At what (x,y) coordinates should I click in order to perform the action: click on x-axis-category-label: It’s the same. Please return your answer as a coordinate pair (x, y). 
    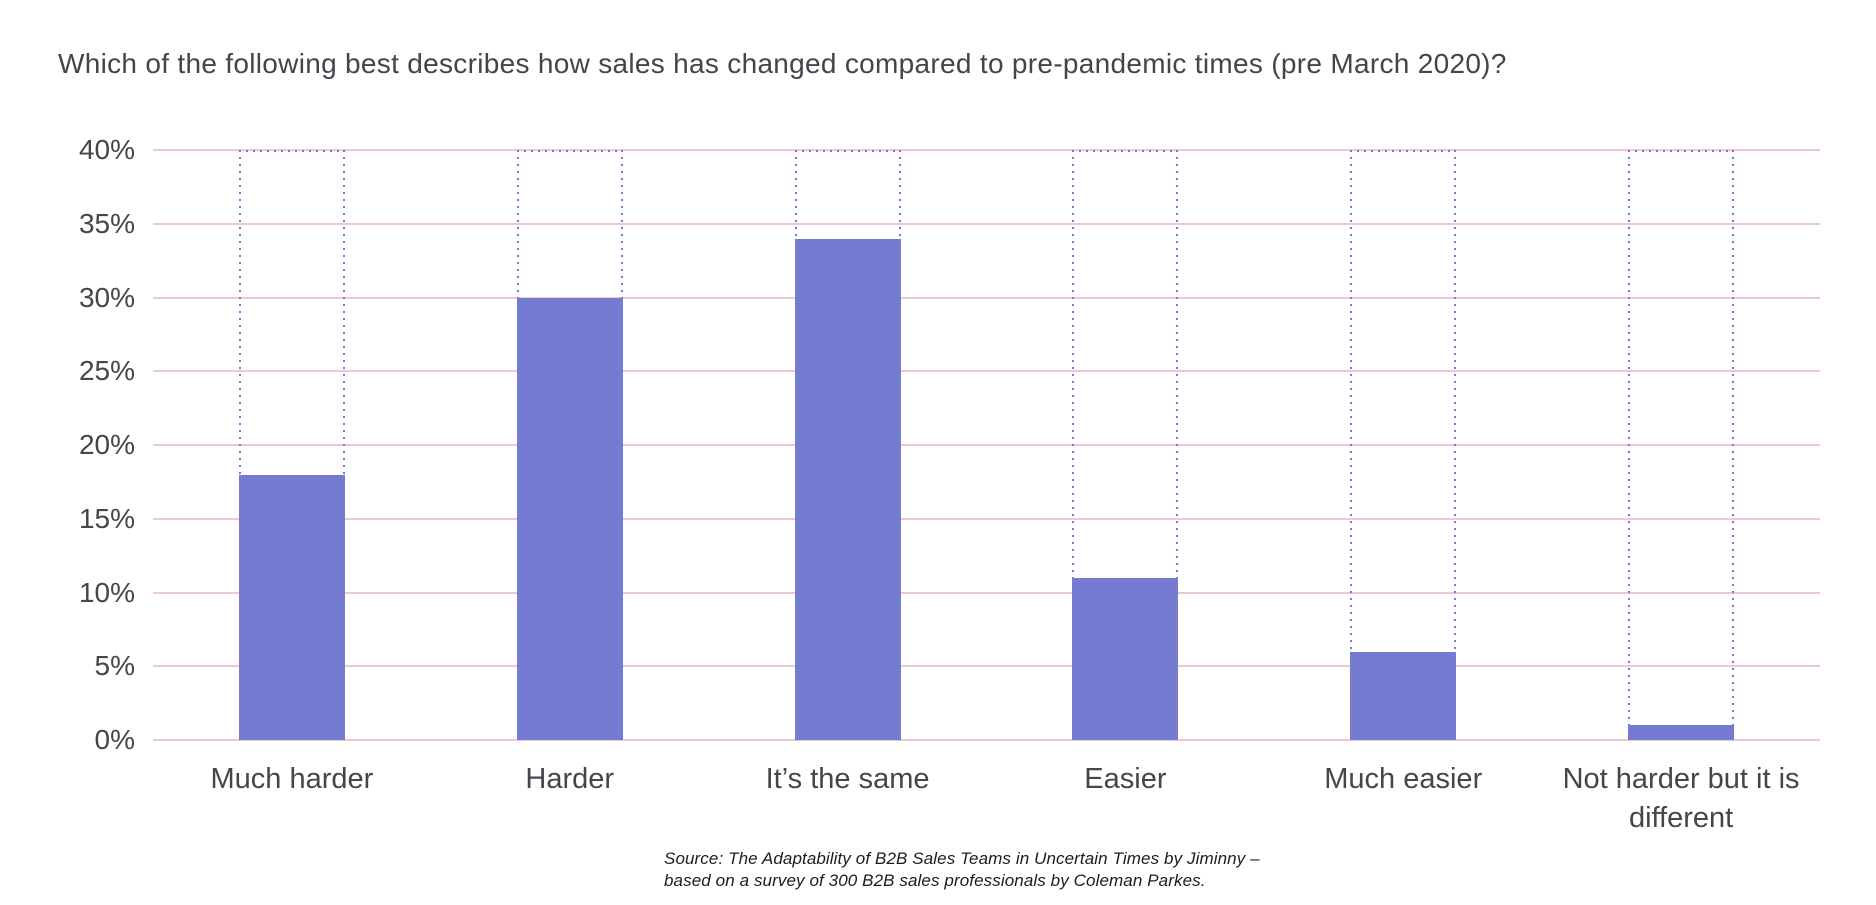
    Looking at the image, I should click on (847, 779).